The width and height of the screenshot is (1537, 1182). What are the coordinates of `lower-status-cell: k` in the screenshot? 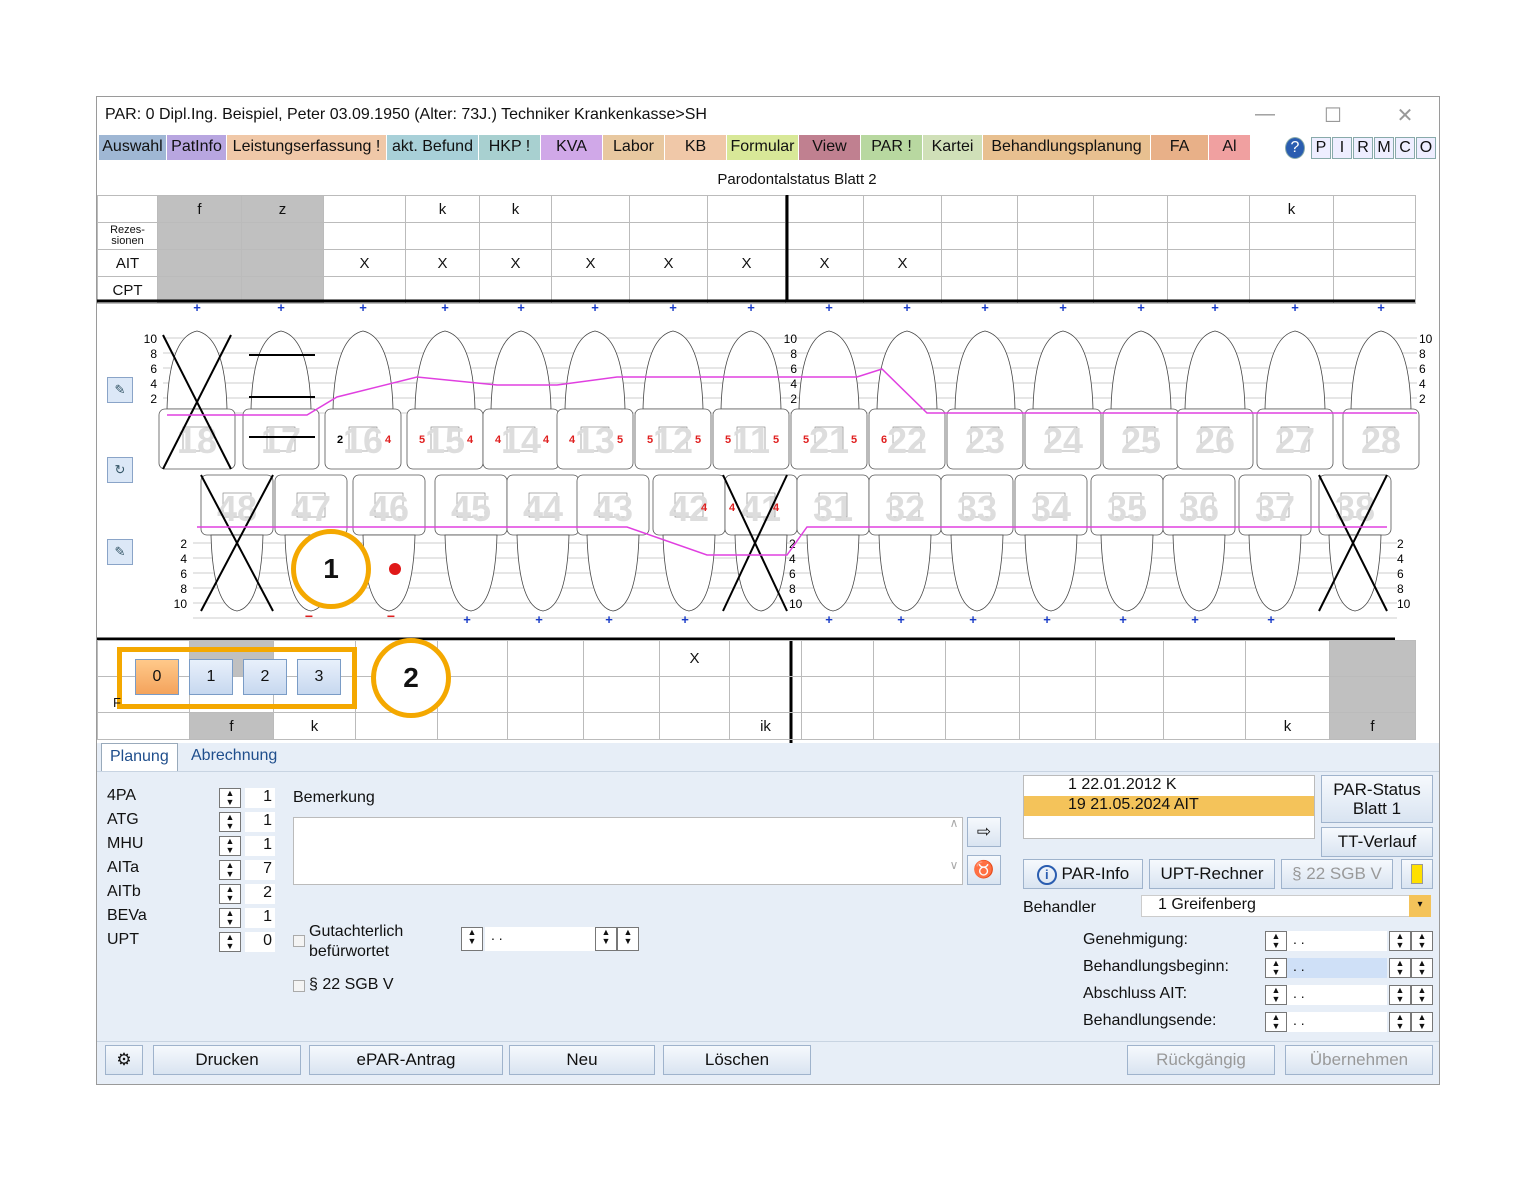 It's located at (314, 726).